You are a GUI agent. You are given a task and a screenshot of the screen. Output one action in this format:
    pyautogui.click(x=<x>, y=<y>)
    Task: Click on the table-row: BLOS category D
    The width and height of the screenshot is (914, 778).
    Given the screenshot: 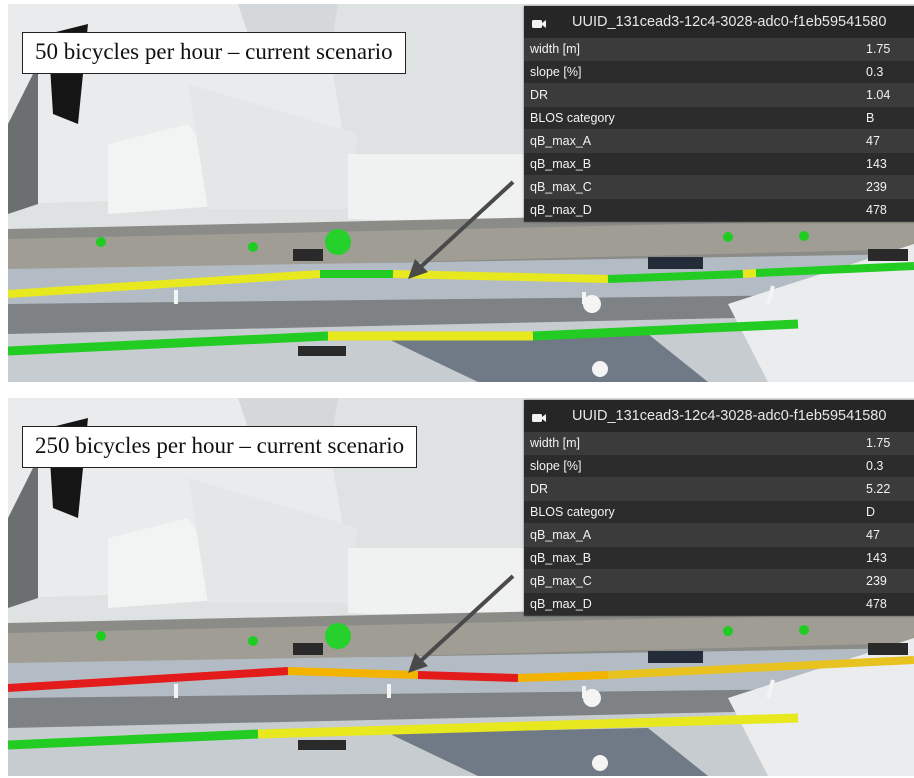 What is the action you would take?
    pyautogui.click(x=719, y=512)
    